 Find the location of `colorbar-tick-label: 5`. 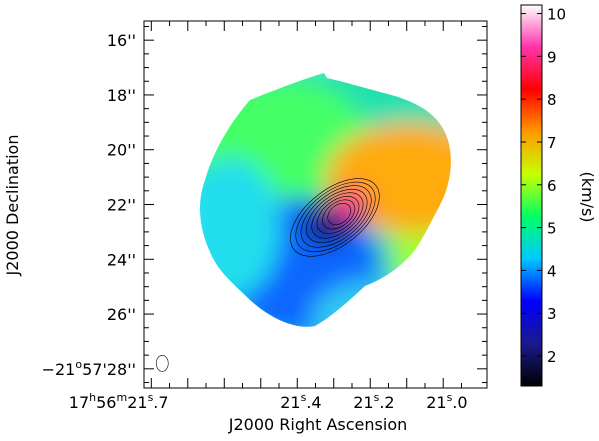

colorbar-tick-label: 5 is located at coordinates (552, 229).